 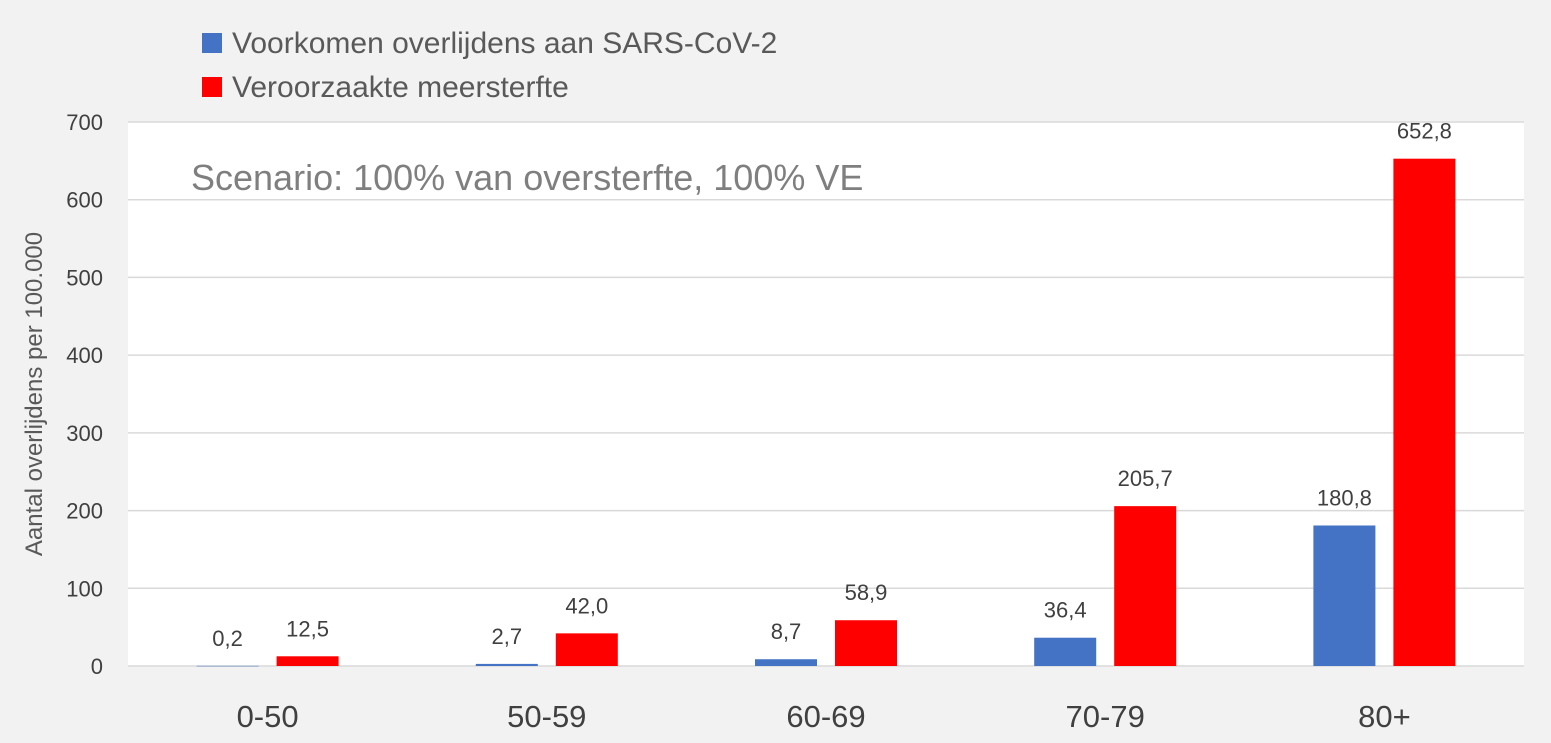 I want to click on y-tick-label: 700, so click(x=84, y=122).